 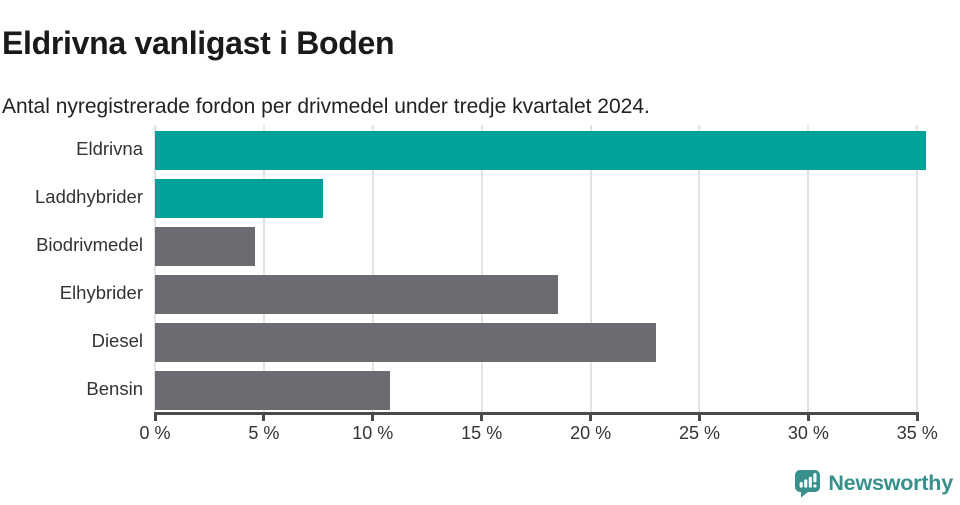 I want to click on x-tick-label: 35 %, so click(x=917, y=433).